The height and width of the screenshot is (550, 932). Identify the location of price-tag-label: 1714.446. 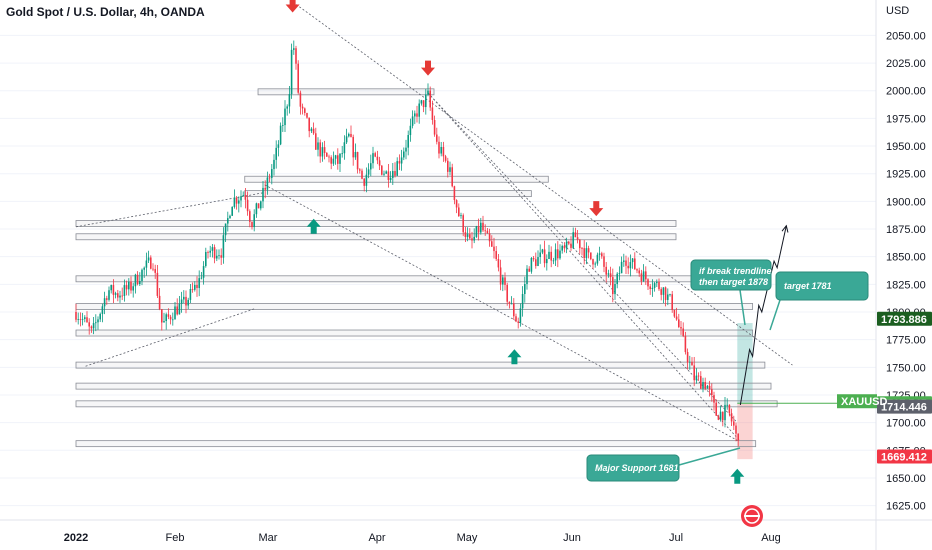
(904, 408).